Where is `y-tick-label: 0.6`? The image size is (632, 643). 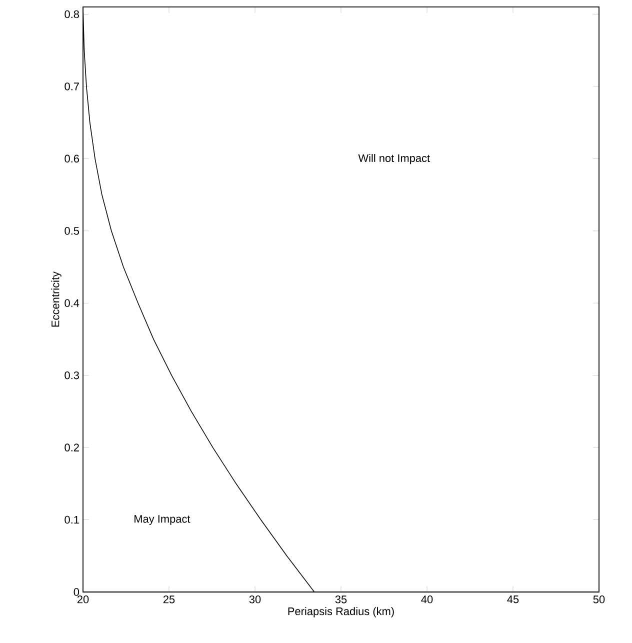
y-tick-label: 0.6 is located at coordinates (71, 158).